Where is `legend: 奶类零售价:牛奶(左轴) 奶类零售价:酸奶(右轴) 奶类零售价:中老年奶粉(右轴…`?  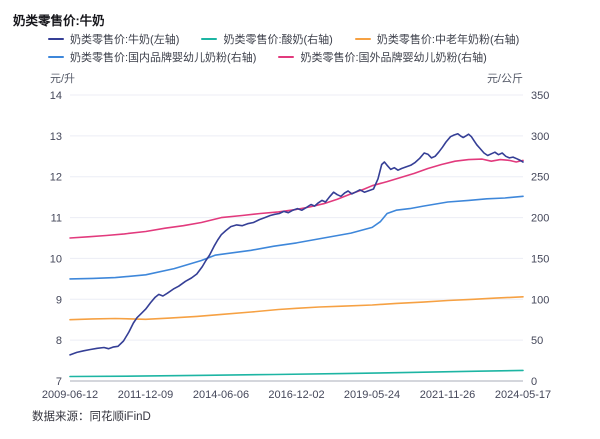
legend: 奶类零售价:牛奶(左轴) 奶类零售价:酸奶(右轴) 奶类零售价:中老年奶粉(右轴… is located at coordinates (293, 49).